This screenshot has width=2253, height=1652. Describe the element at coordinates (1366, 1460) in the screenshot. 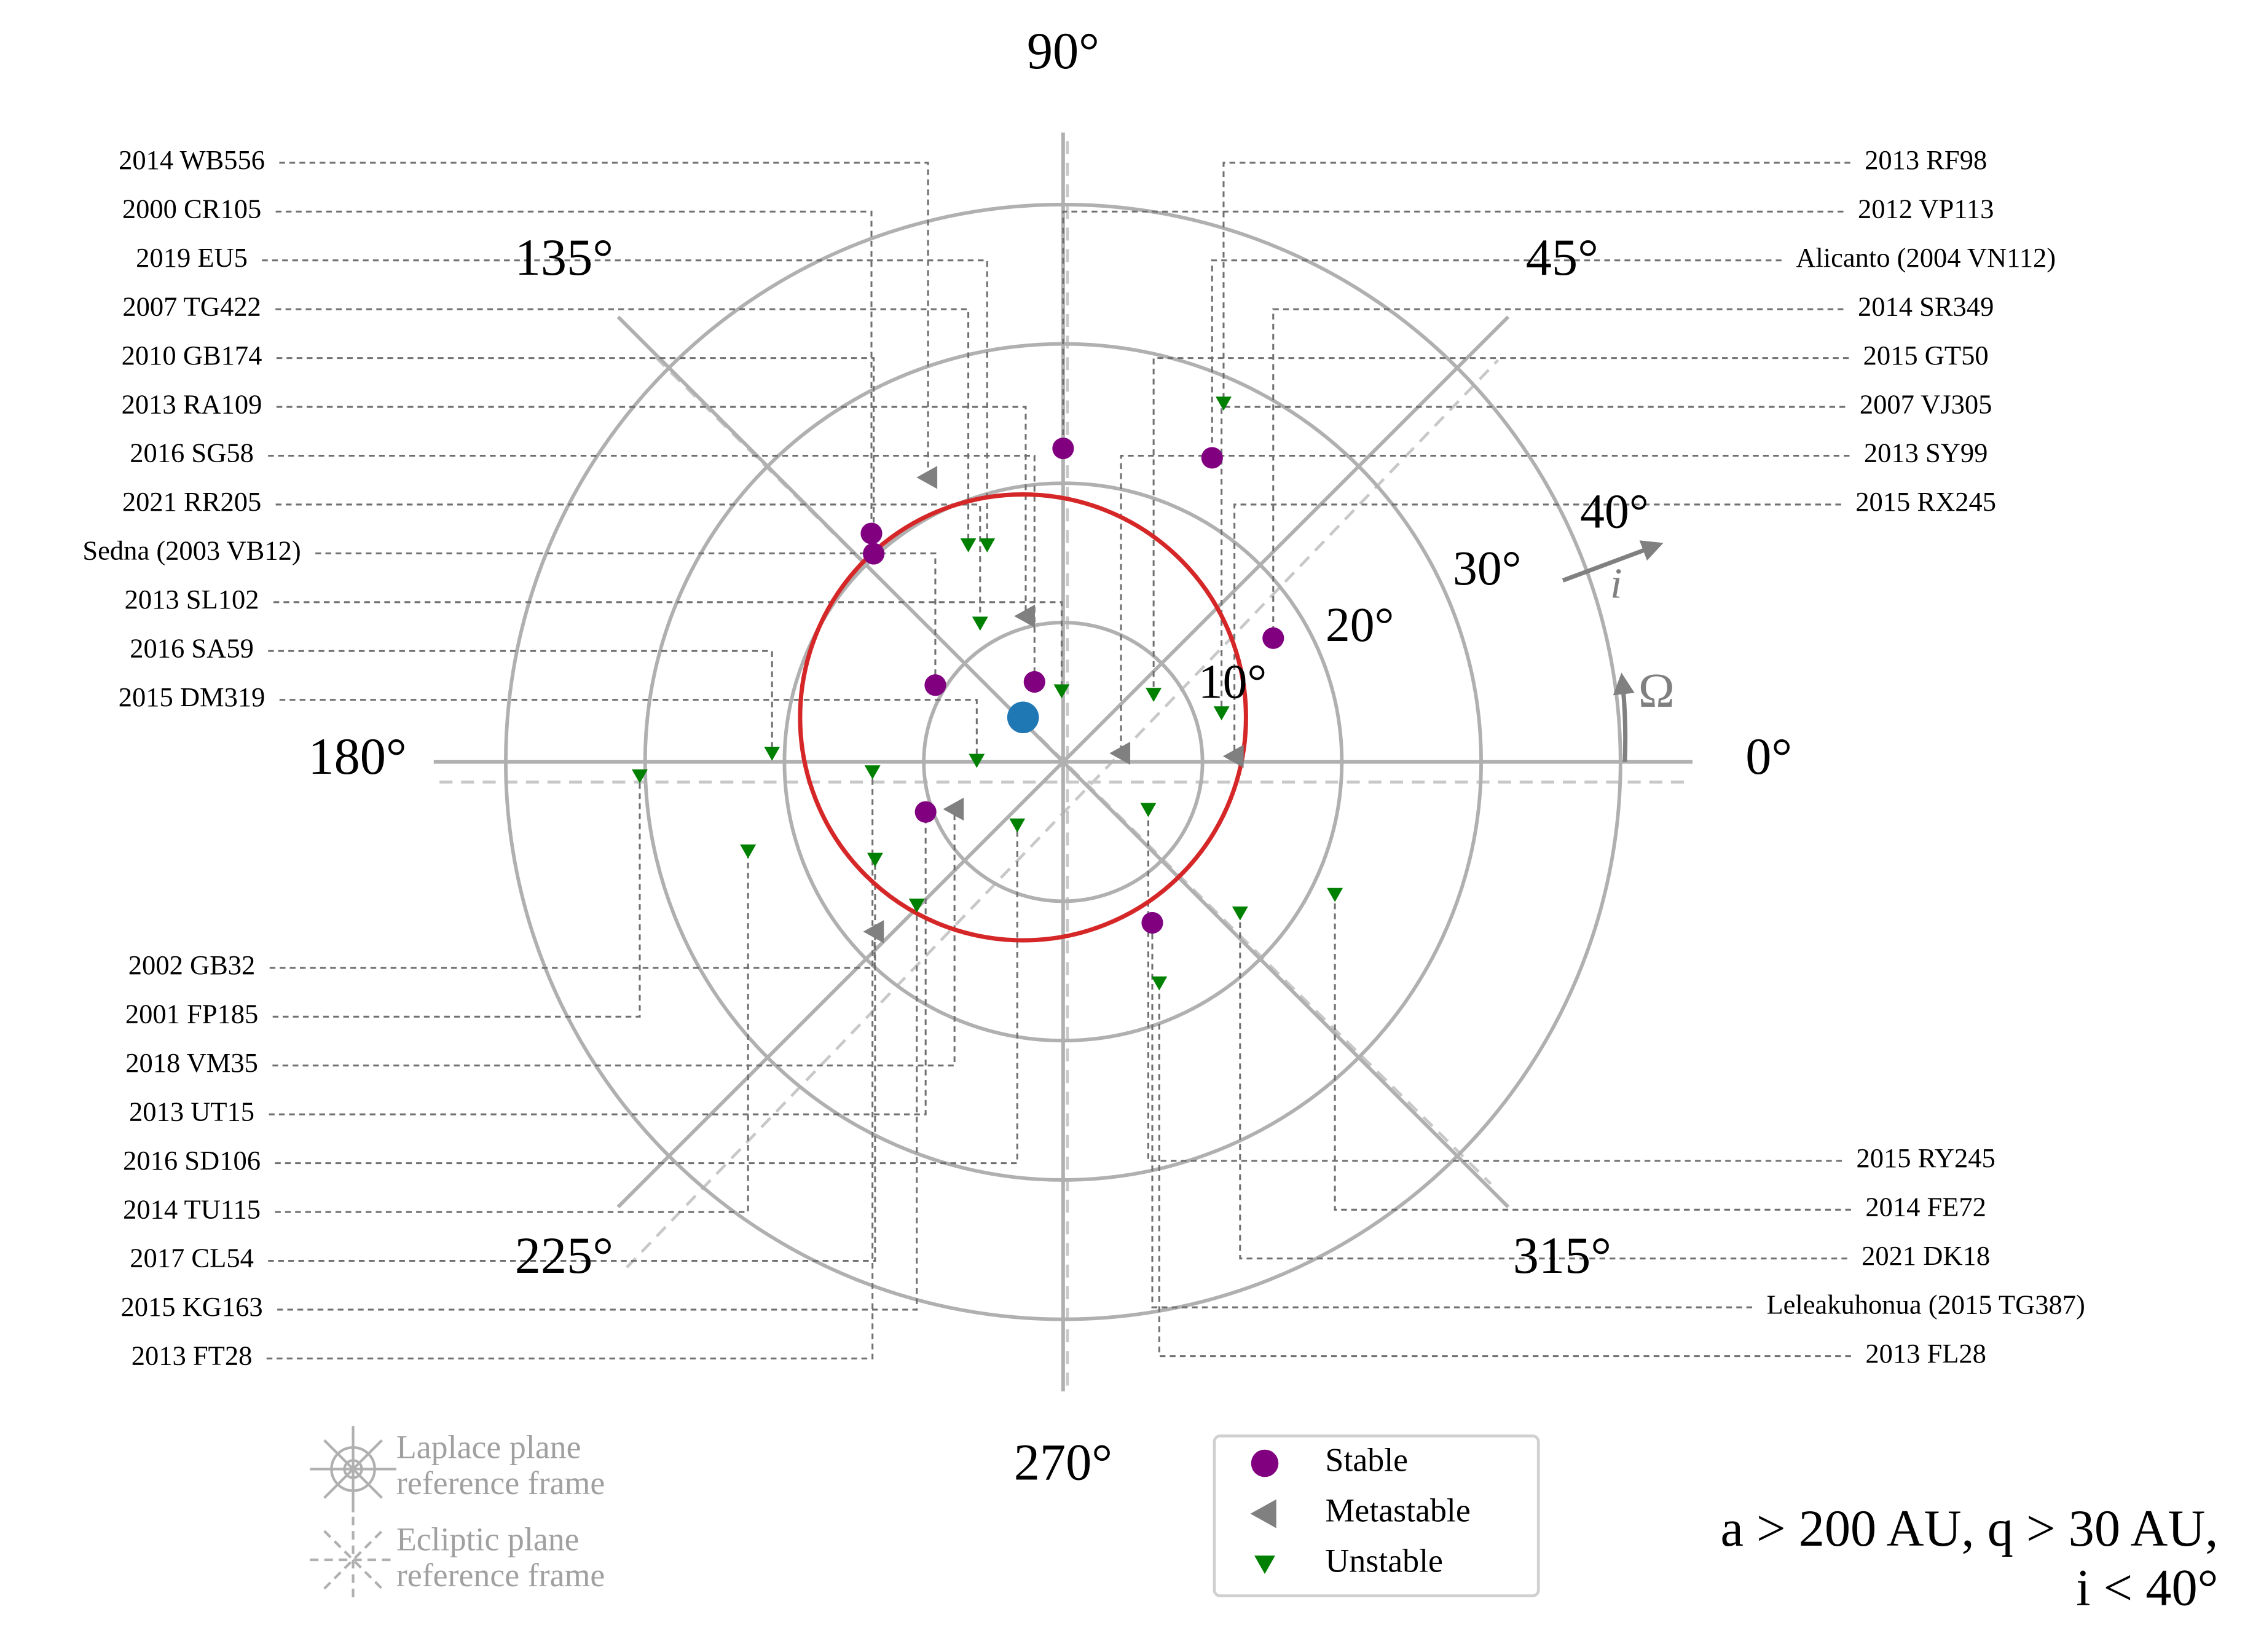

I see `legend-label: Stable` at that location.